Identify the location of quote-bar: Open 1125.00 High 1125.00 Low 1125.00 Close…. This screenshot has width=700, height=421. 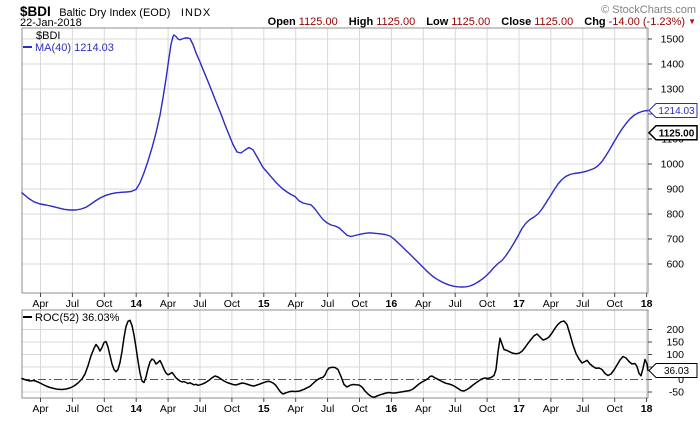
(482, 22).